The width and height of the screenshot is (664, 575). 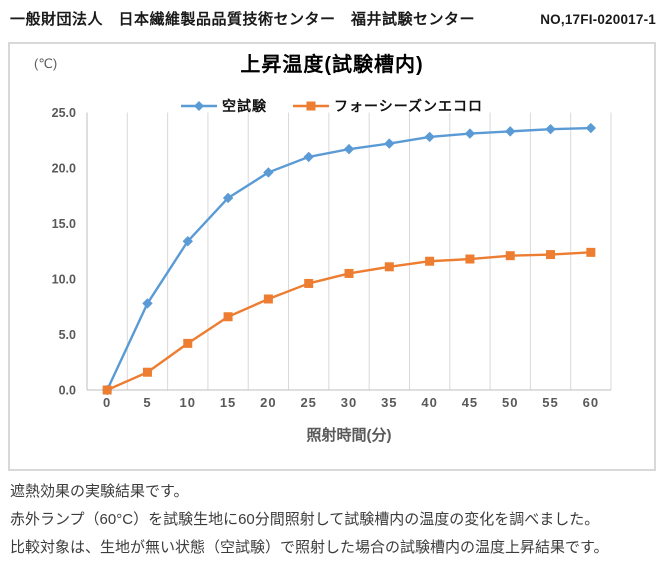 What do you see at coordinates (67, 391) in the screenshot?
I see `y-tick-label: 0.0` at bounding box center [67, 391].